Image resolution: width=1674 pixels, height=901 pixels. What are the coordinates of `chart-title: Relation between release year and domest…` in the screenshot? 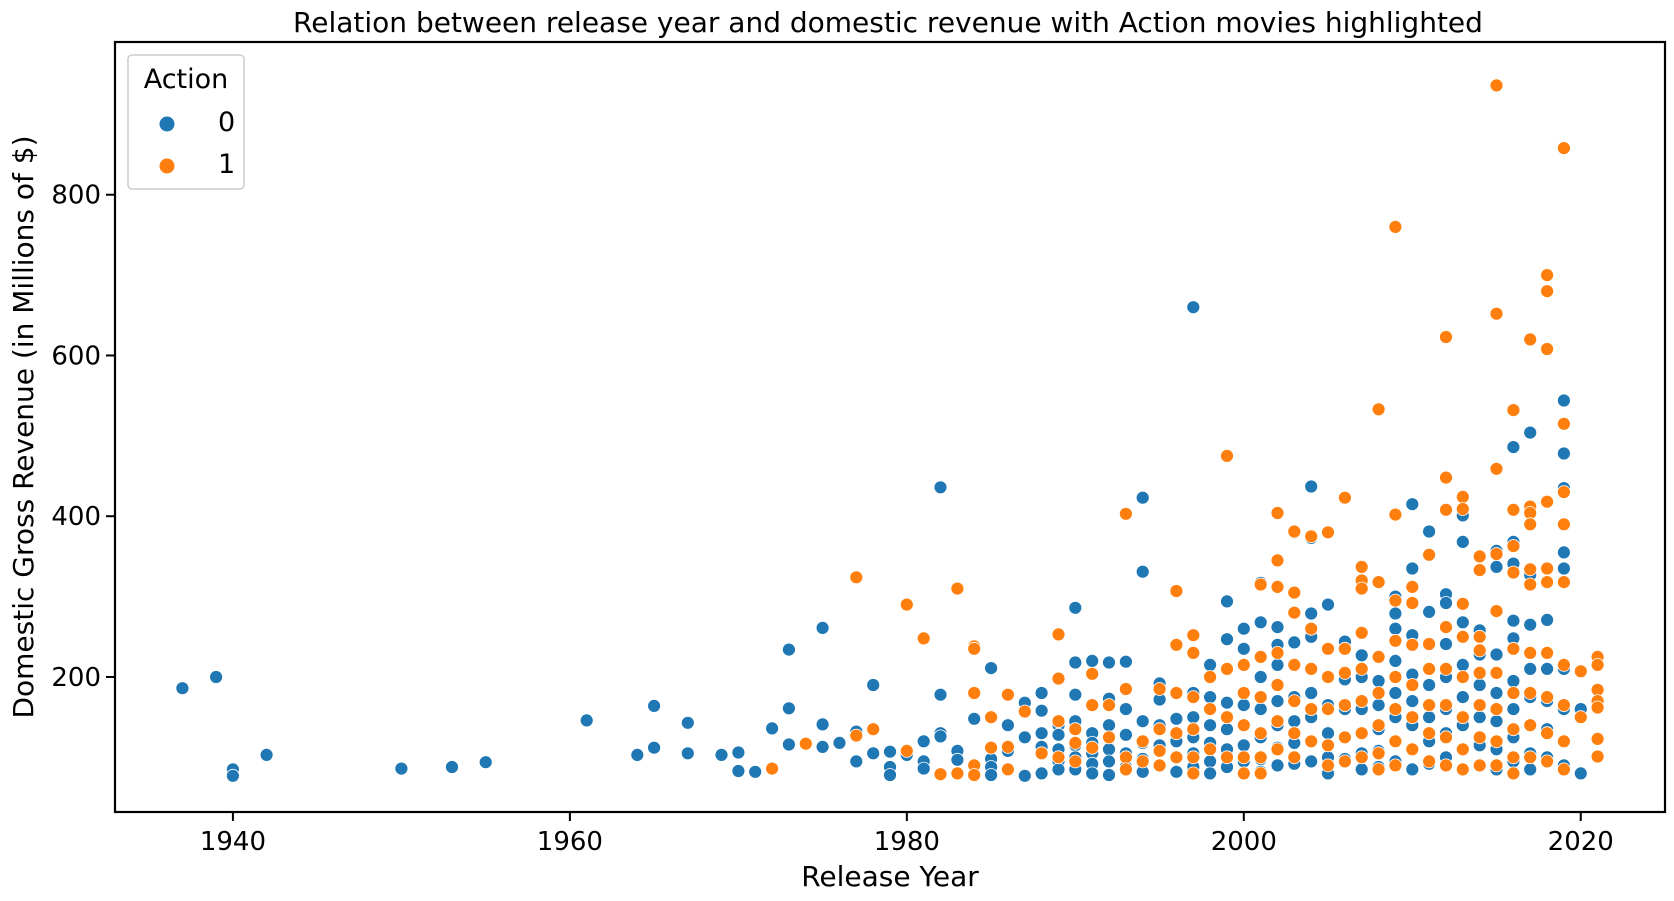 It's located at (888, 22).